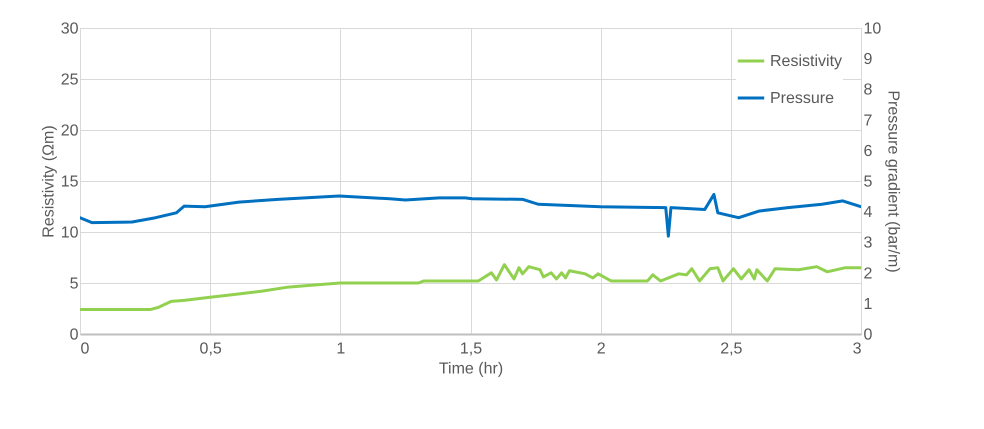 This screenshot has height=429, width=984. I want to click on y2-tick-label: 7, so click(868, 121).